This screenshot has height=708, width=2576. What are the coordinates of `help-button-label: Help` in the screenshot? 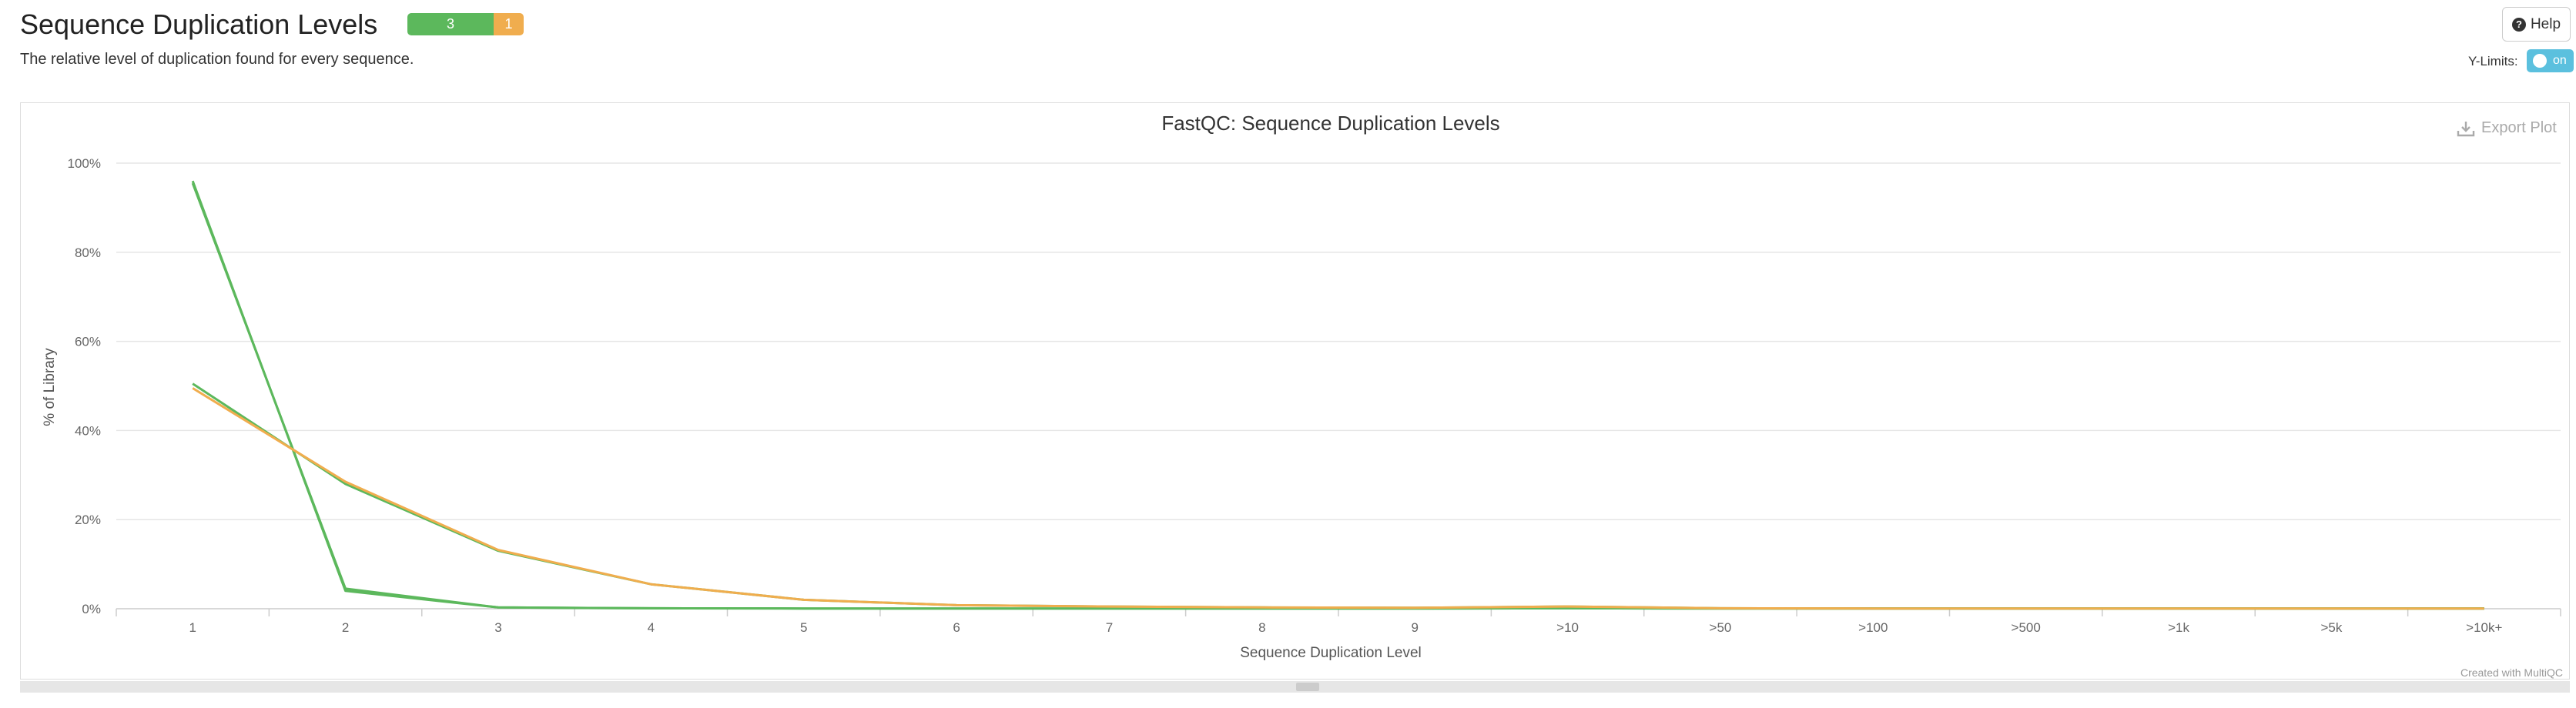 It's located at (2545, 23).